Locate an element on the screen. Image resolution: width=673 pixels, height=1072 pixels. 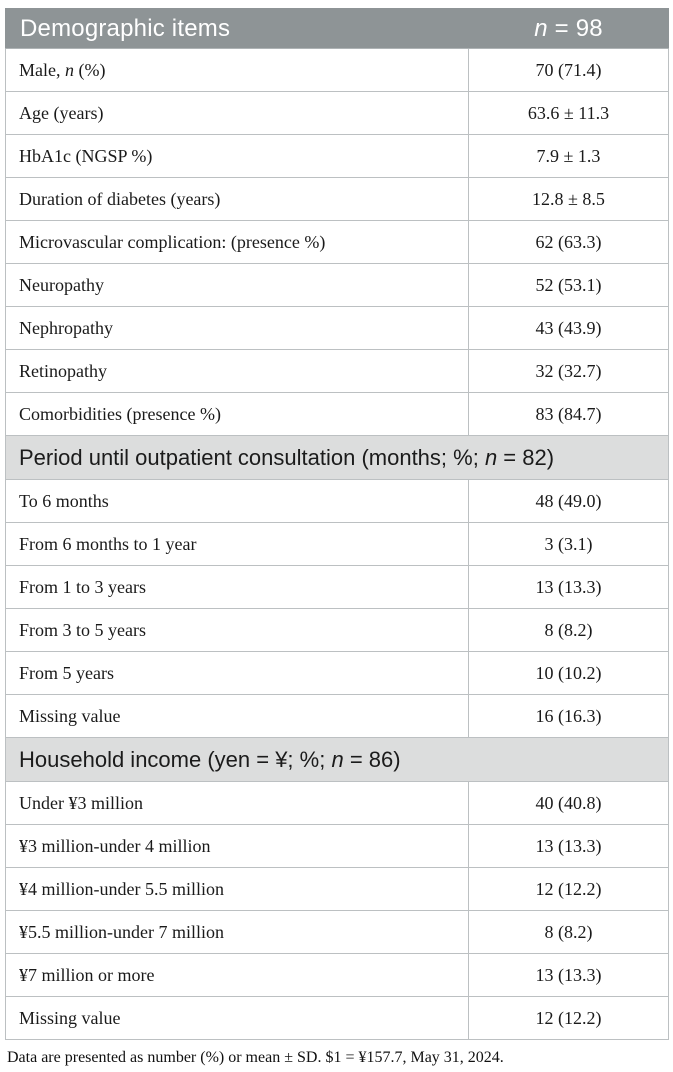
row-label: Duration of diabetes (years) is located at coordinates (237, 199).